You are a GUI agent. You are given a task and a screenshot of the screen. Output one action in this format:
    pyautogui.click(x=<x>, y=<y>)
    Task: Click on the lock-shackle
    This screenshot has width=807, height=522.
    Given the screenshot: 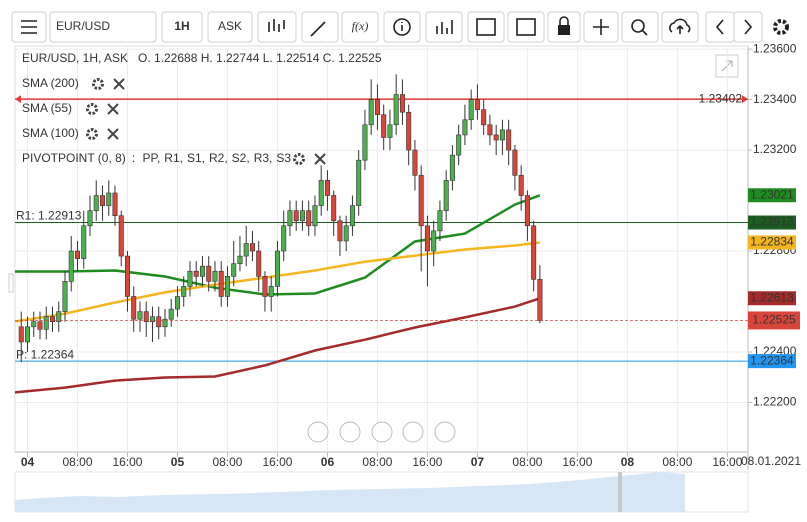 What is the action you would take?
    pyautogui.click(x=564, y=20)
    